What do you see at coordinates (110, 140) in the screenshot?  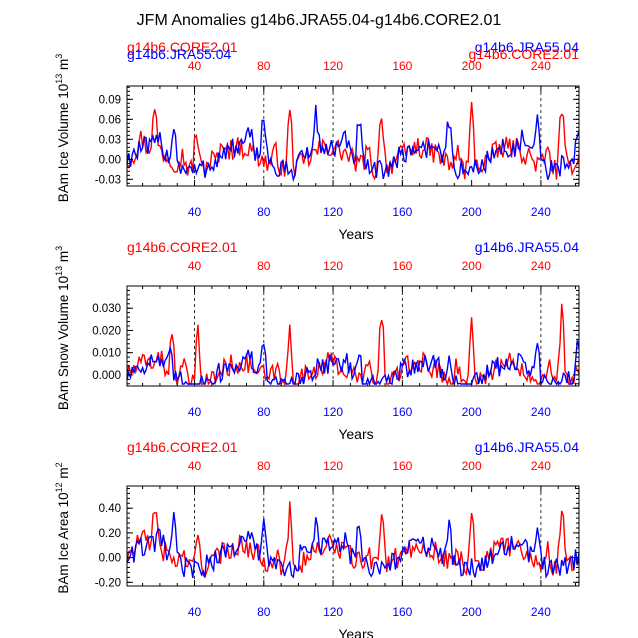 I see `y-tick-label: 0.03` at bounding box center [110, 140].